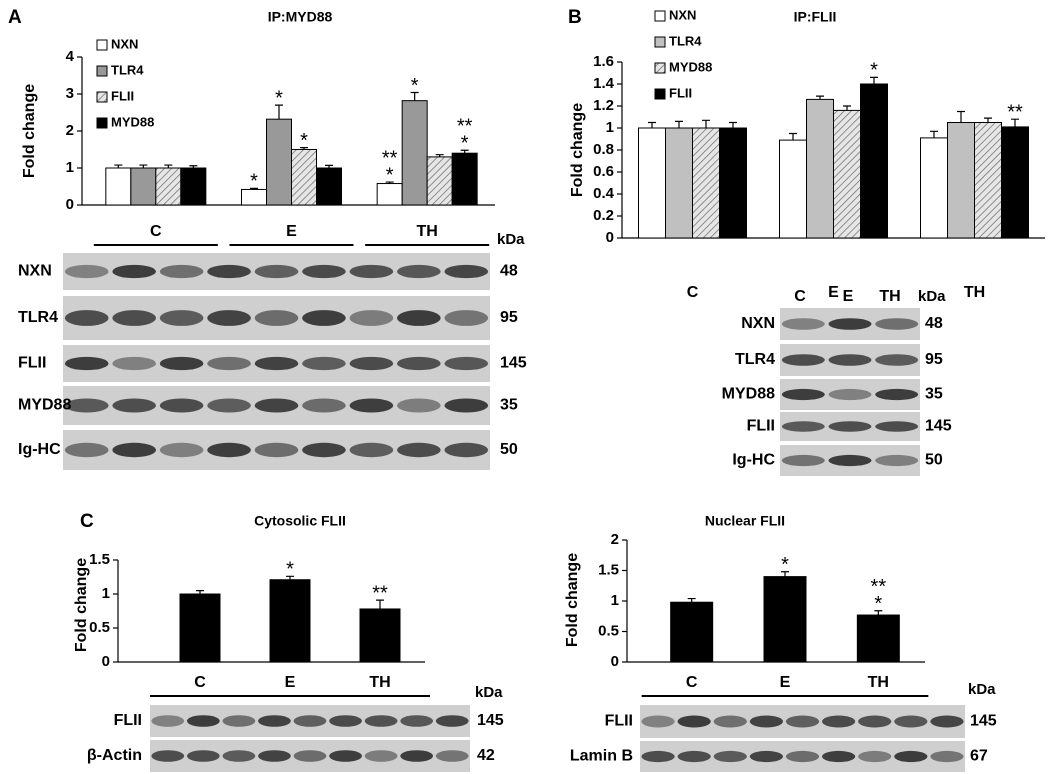  What do you see at coordinates (380, 593) in the screenshot?
I see `significance-marker: **` at bounding box center [380, 593].